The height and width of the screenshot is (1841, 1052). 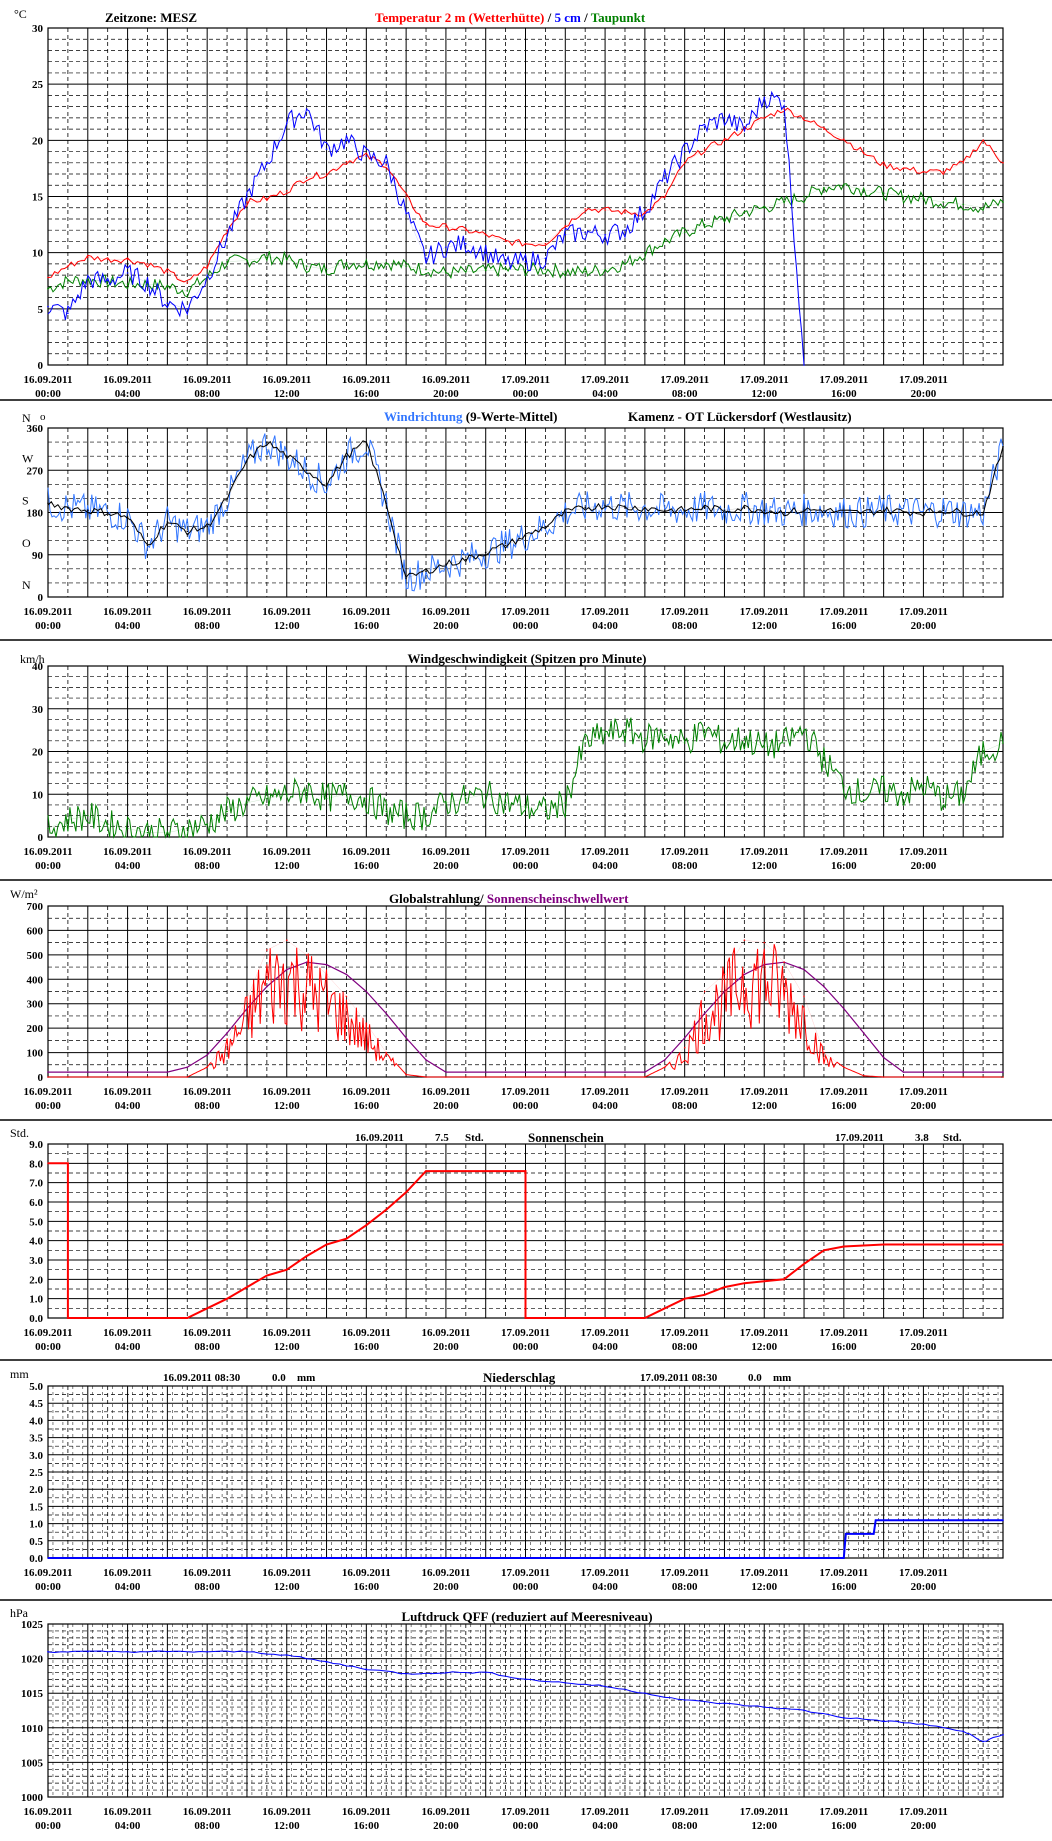 What do you see at coordinates (618, 17) in the screenshot?
I see `title-part: Taupunkt` at bounding box center [618, 17].